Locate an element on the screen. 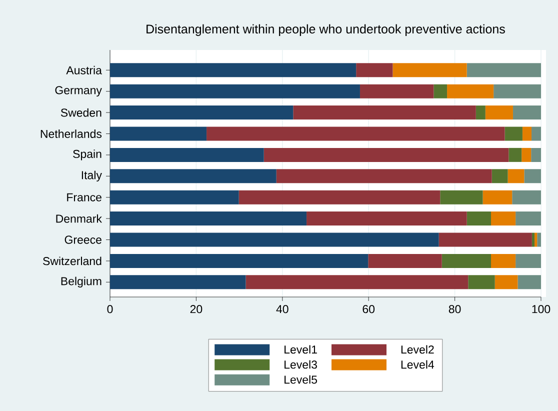 The image size is (558, 411). legend-label: Level2 is located at coordinates (417, 349).